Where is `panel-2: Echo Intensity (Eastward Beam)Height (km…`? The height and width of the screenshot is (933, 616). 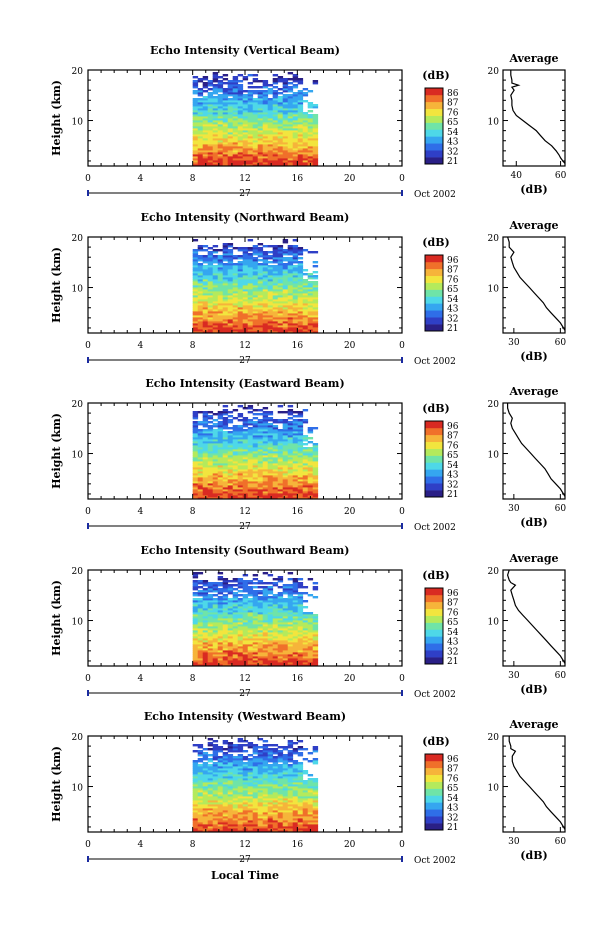 panel-2: Echo Intensity (Eastward Beam)Height (km… is located at coordinates (308, 455).